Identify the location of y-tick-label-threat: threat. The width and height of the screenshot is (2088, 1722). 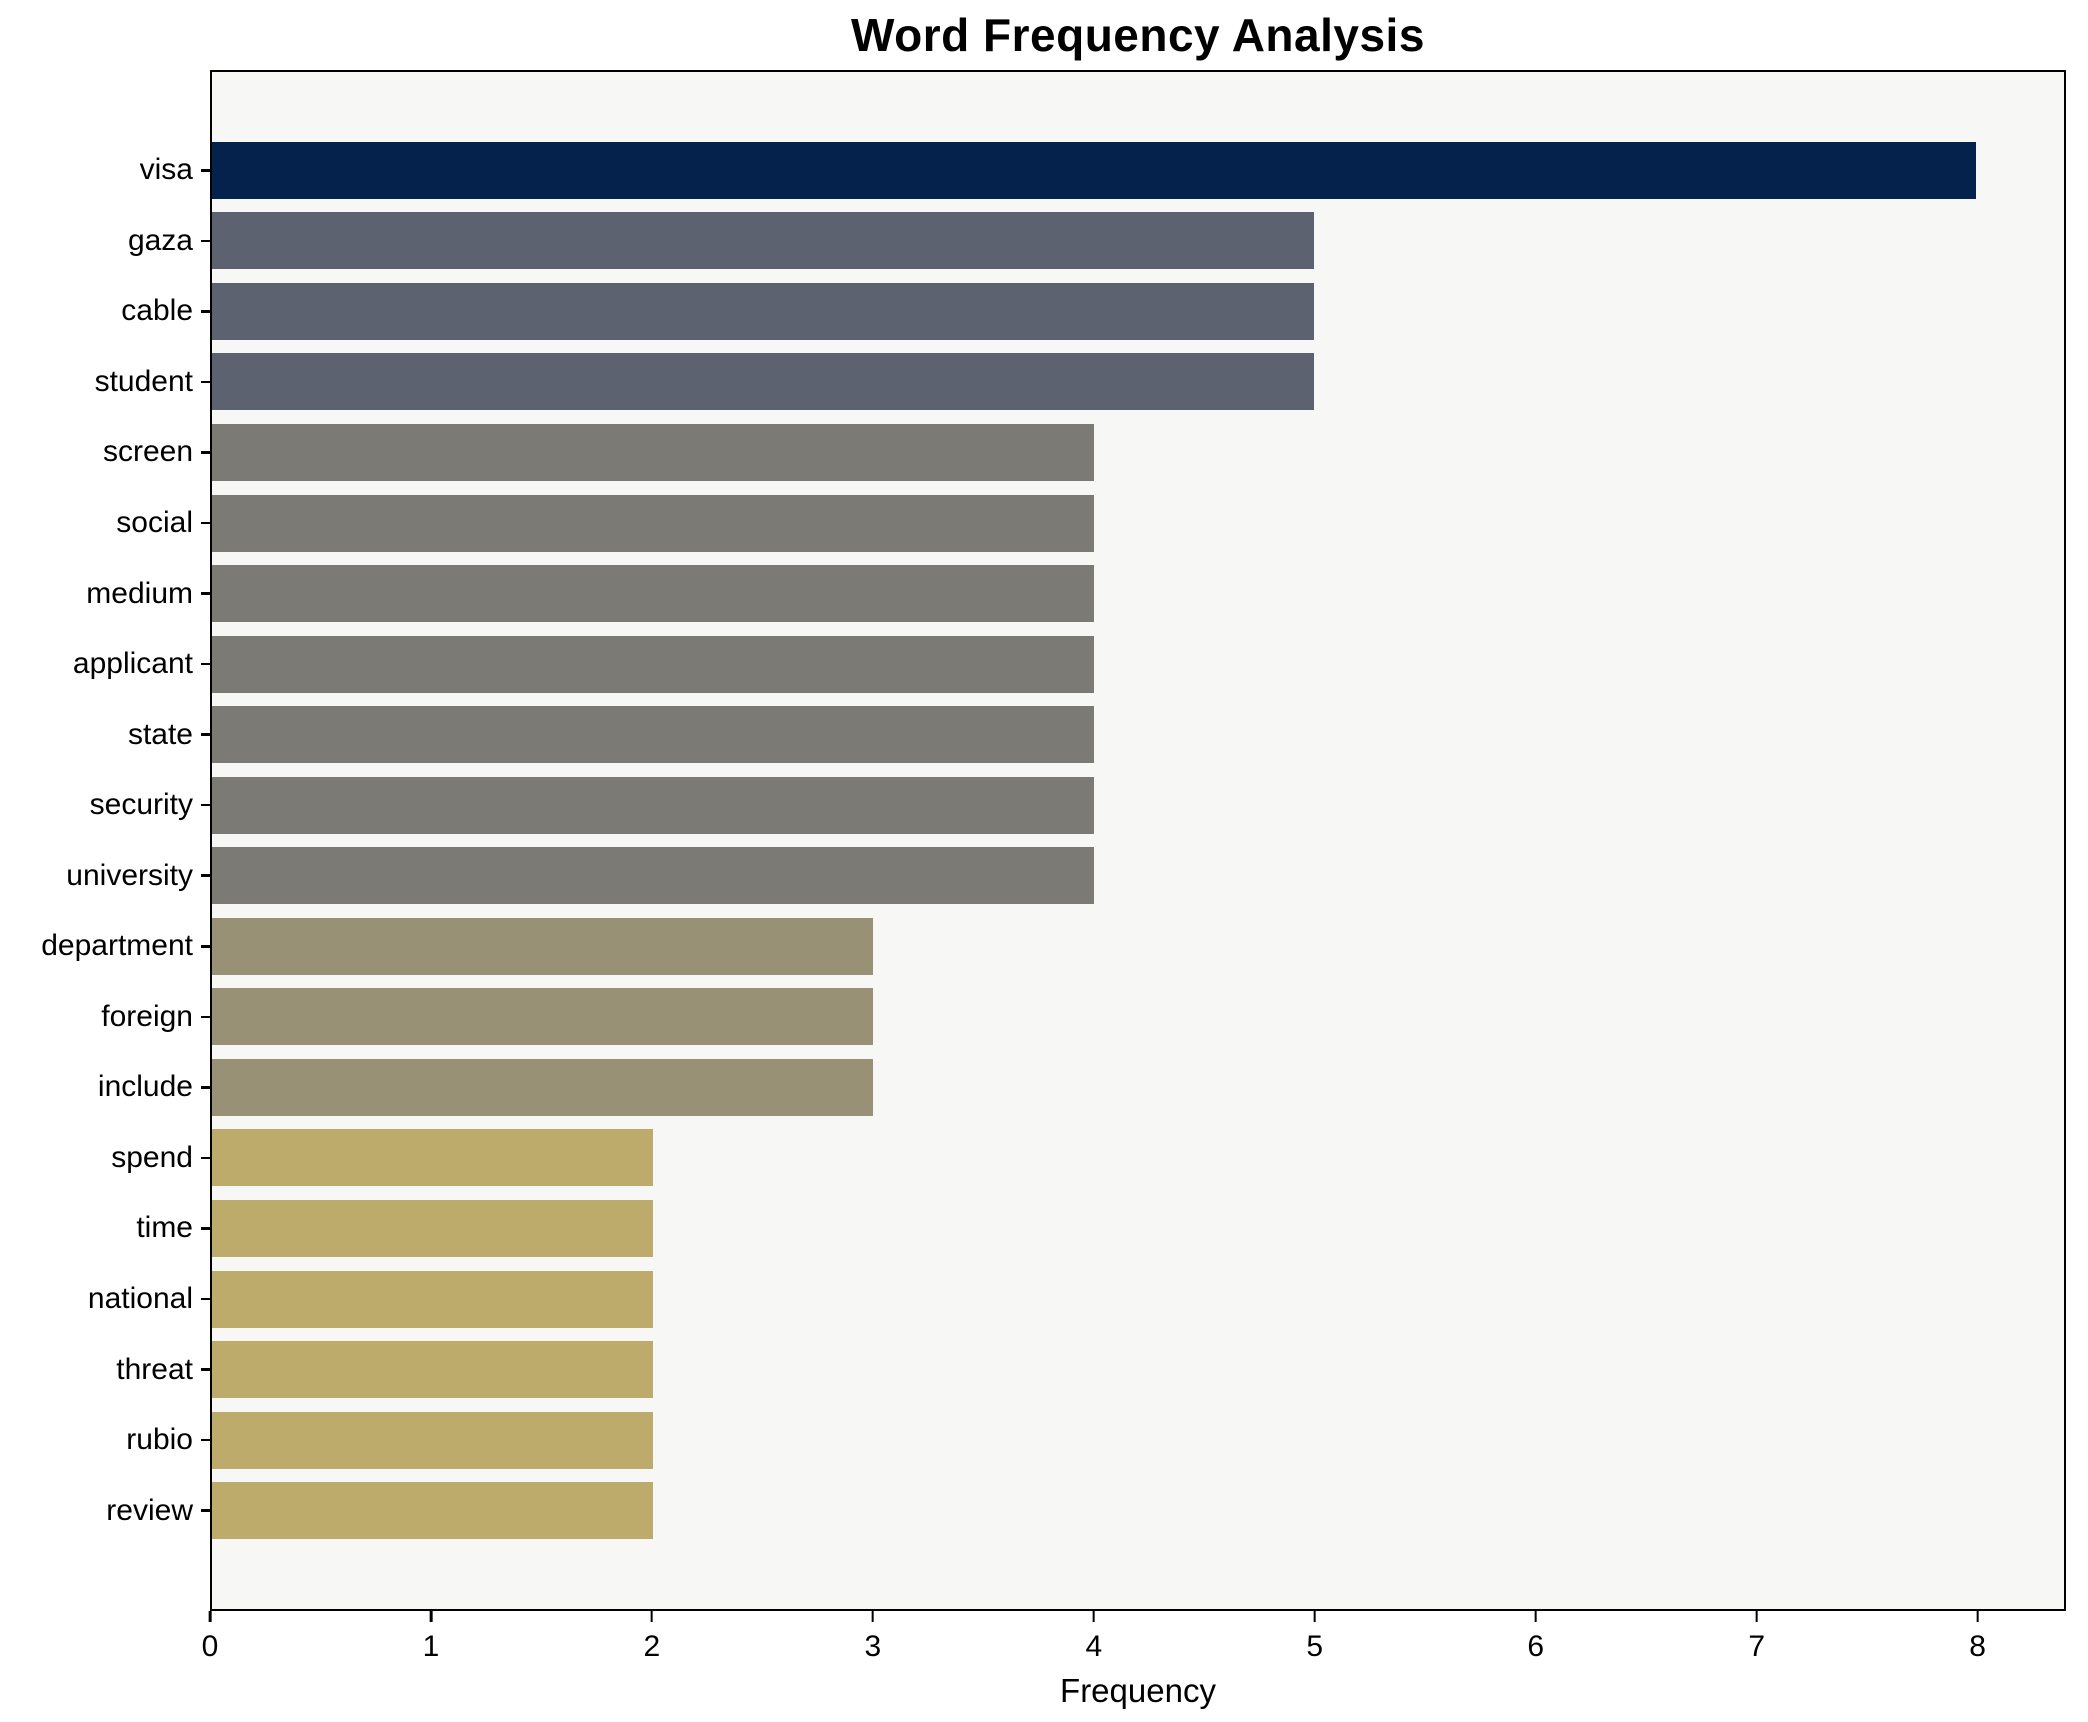
(154, 1369).